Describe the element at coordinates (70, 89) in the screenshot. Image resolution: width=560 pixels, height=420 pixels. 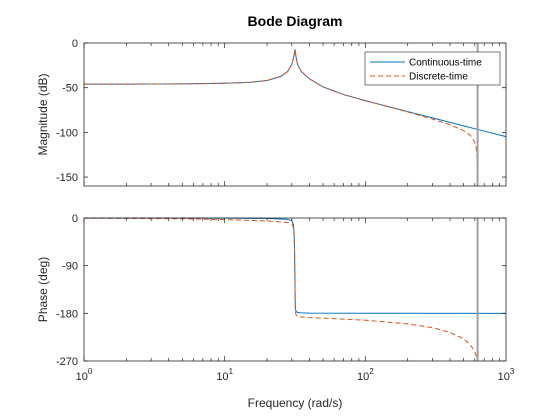
I see `magnitude-ytick-label: -50` at that location.